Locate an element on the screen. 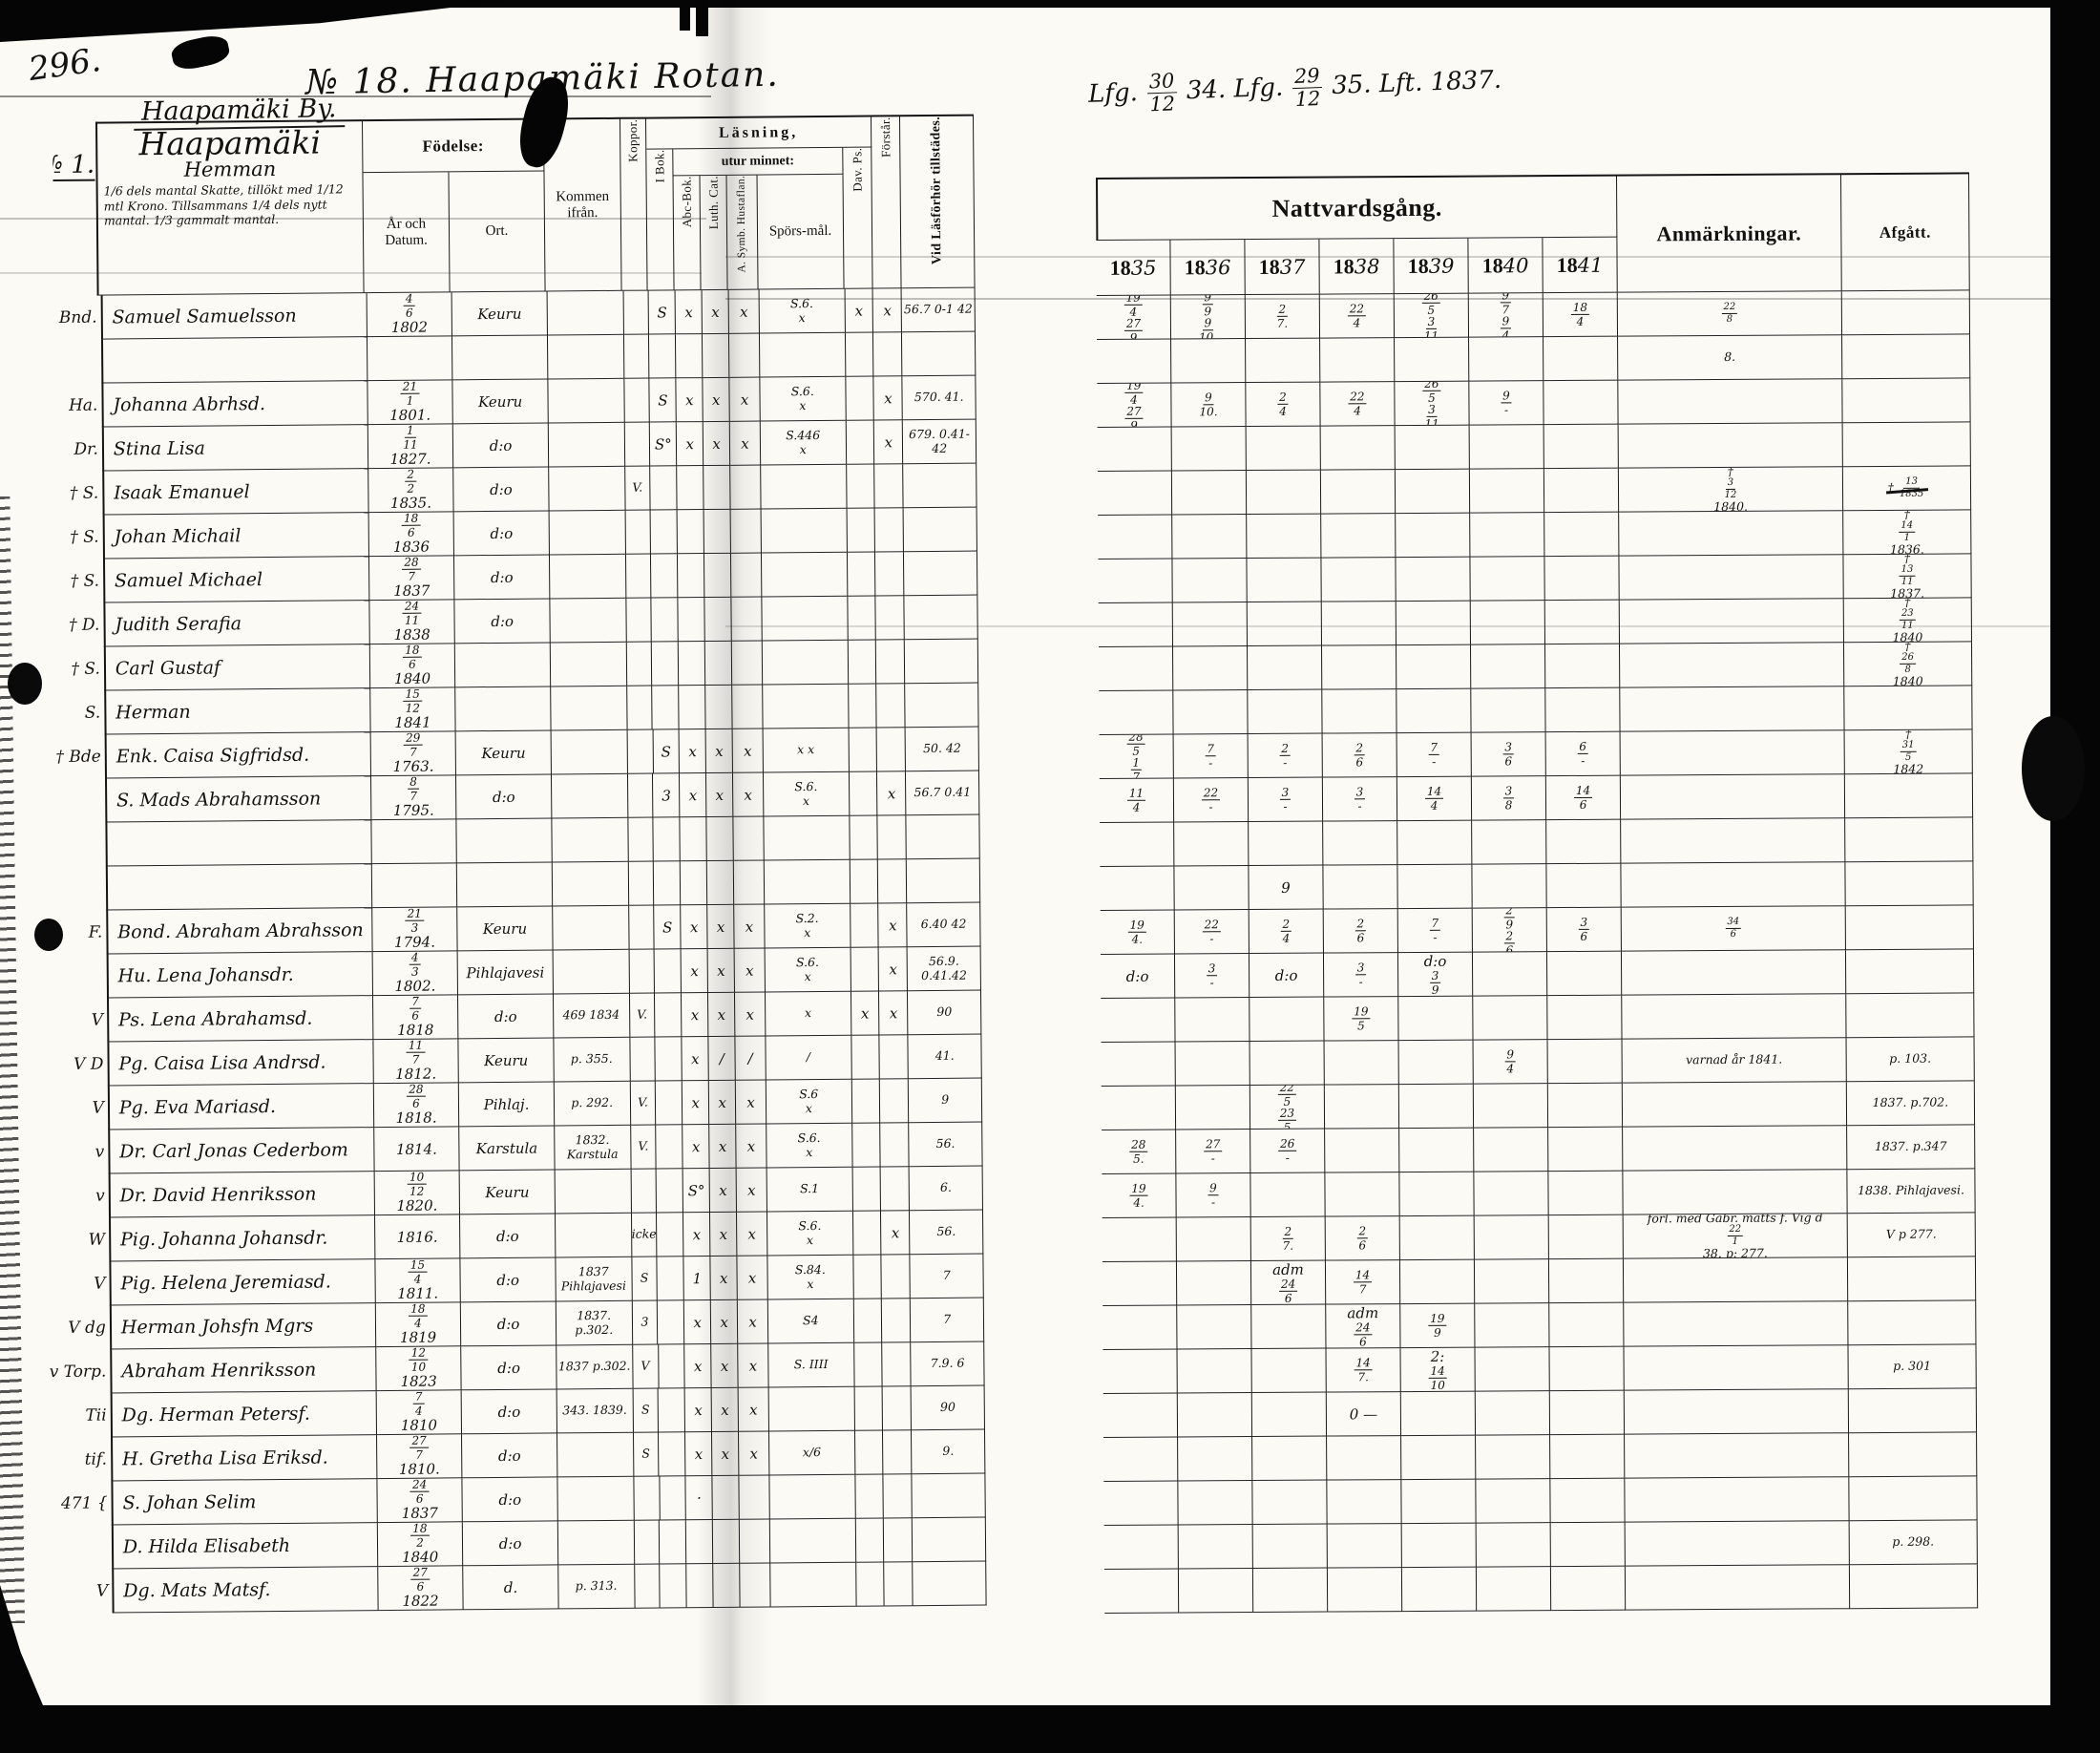 The image size is (2100, 1753). person-name: Johan Michail is located at coordinates (236, 536).